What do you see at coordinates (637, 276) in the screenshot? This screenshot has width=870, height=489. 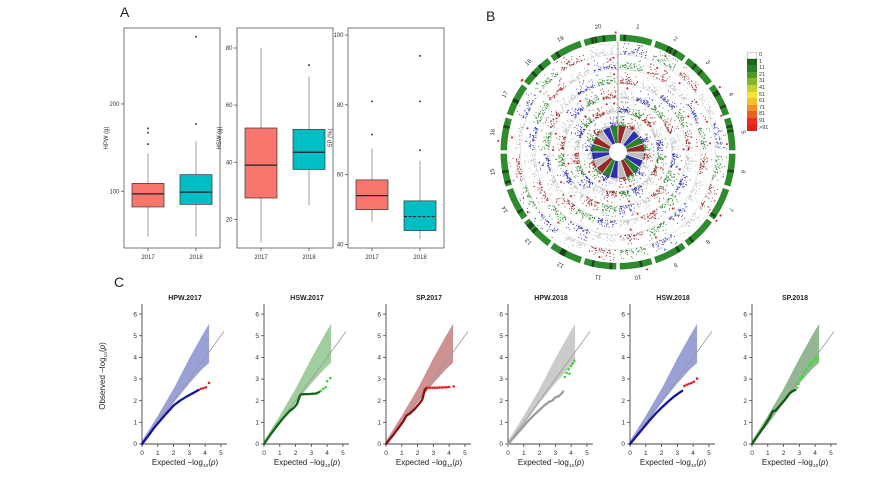 I see `svg-text: 10` at bounding box center [637, 276].